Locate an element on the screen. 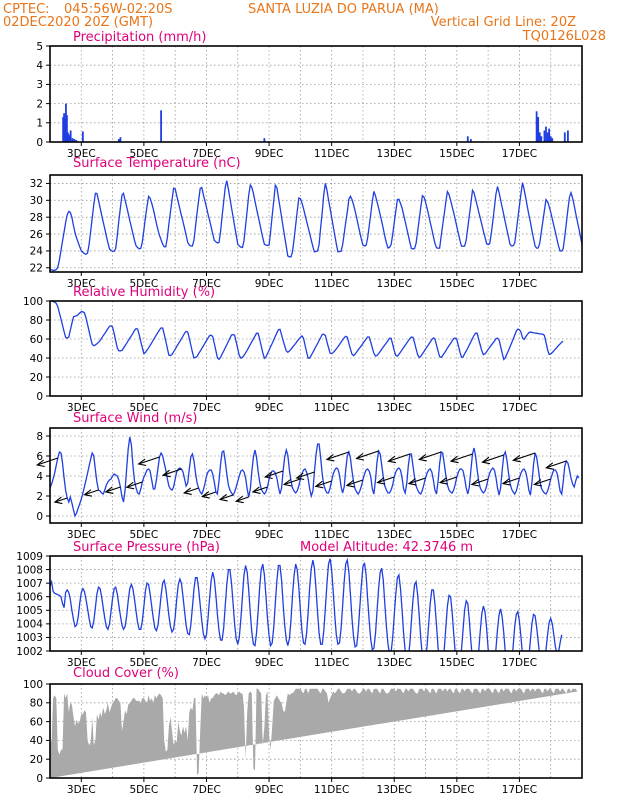  pres-frame is located at coordinates (316, 603).